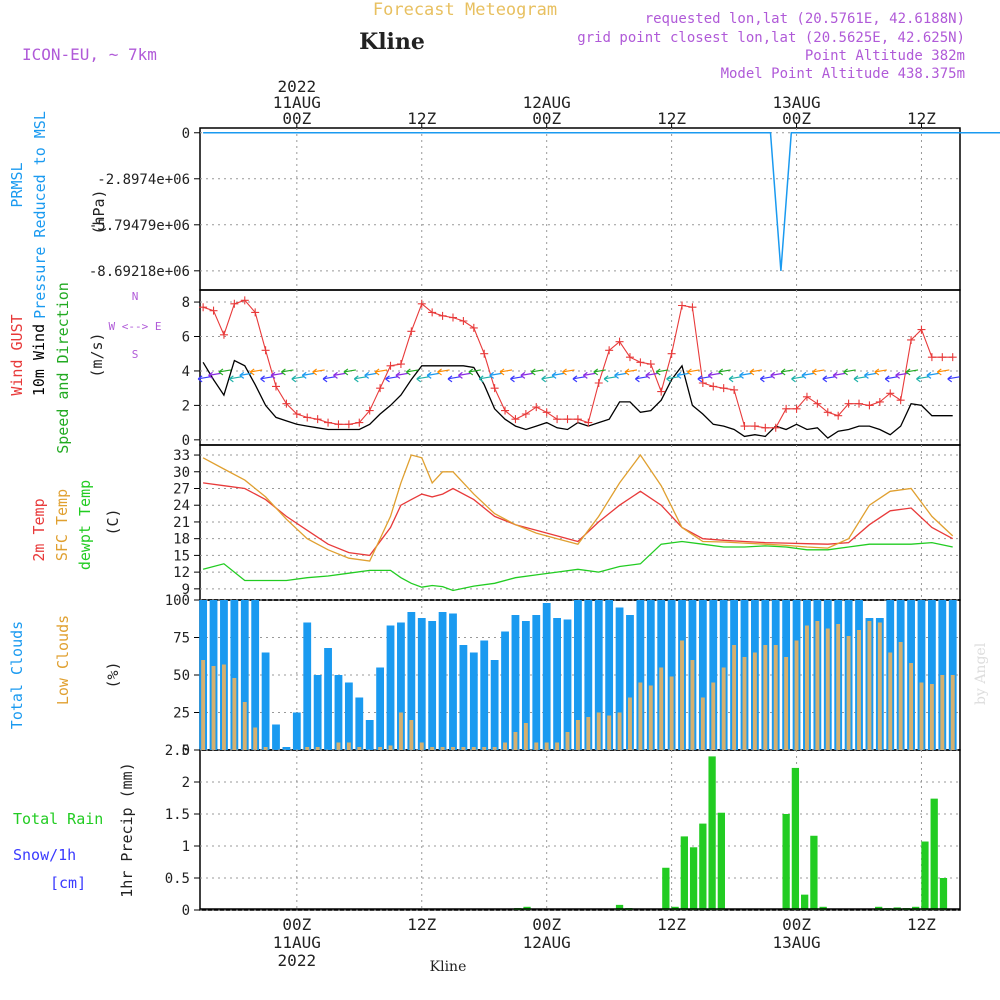 This screenshot has height=1000, width=1000. Describe the element at coordinates (177, 751) in the screenshot. I see `y-tick-label: 2.5` at that location.